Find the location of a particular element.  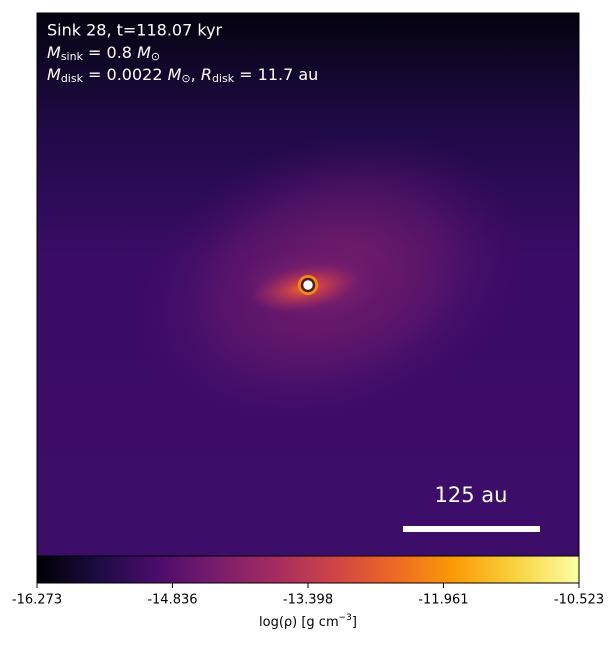

sink-mass: Msink = 0.8 M⊙ is located at coordinates (103, 53).